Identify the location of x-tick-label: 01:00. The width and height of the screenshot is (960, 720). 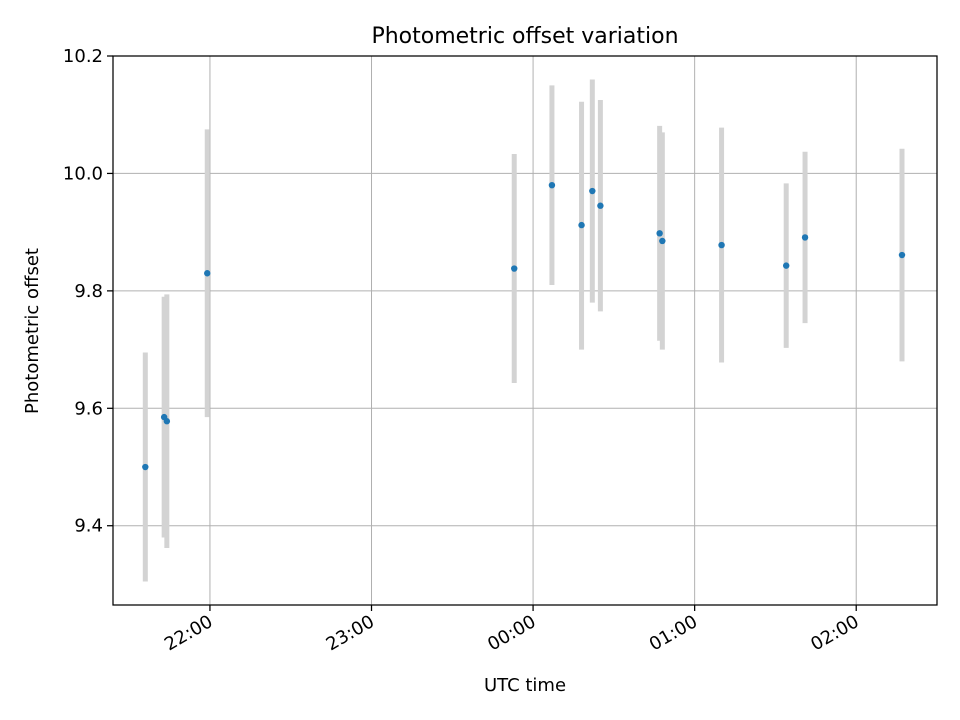
(673, 633).